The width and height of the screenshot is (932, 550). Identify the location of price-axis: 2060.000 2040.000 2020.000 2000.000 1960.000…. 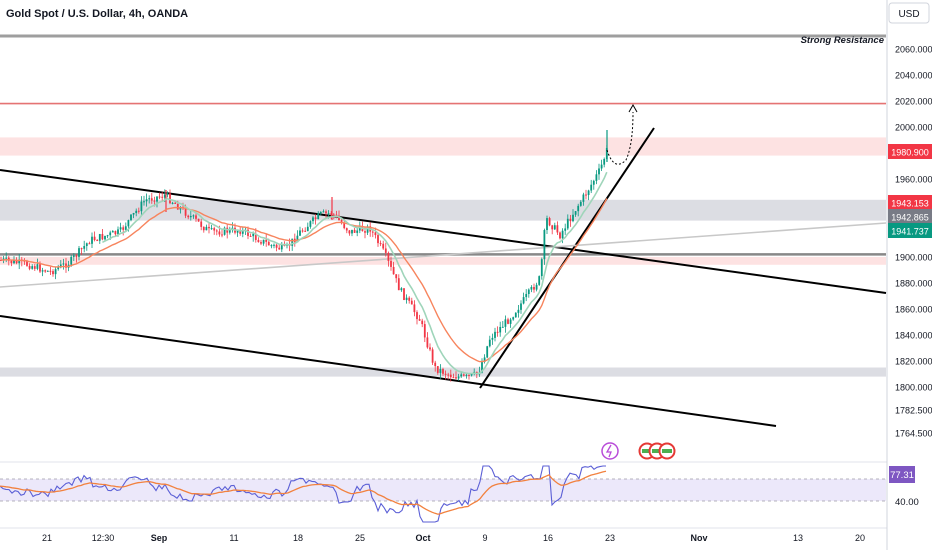
(909, 275).